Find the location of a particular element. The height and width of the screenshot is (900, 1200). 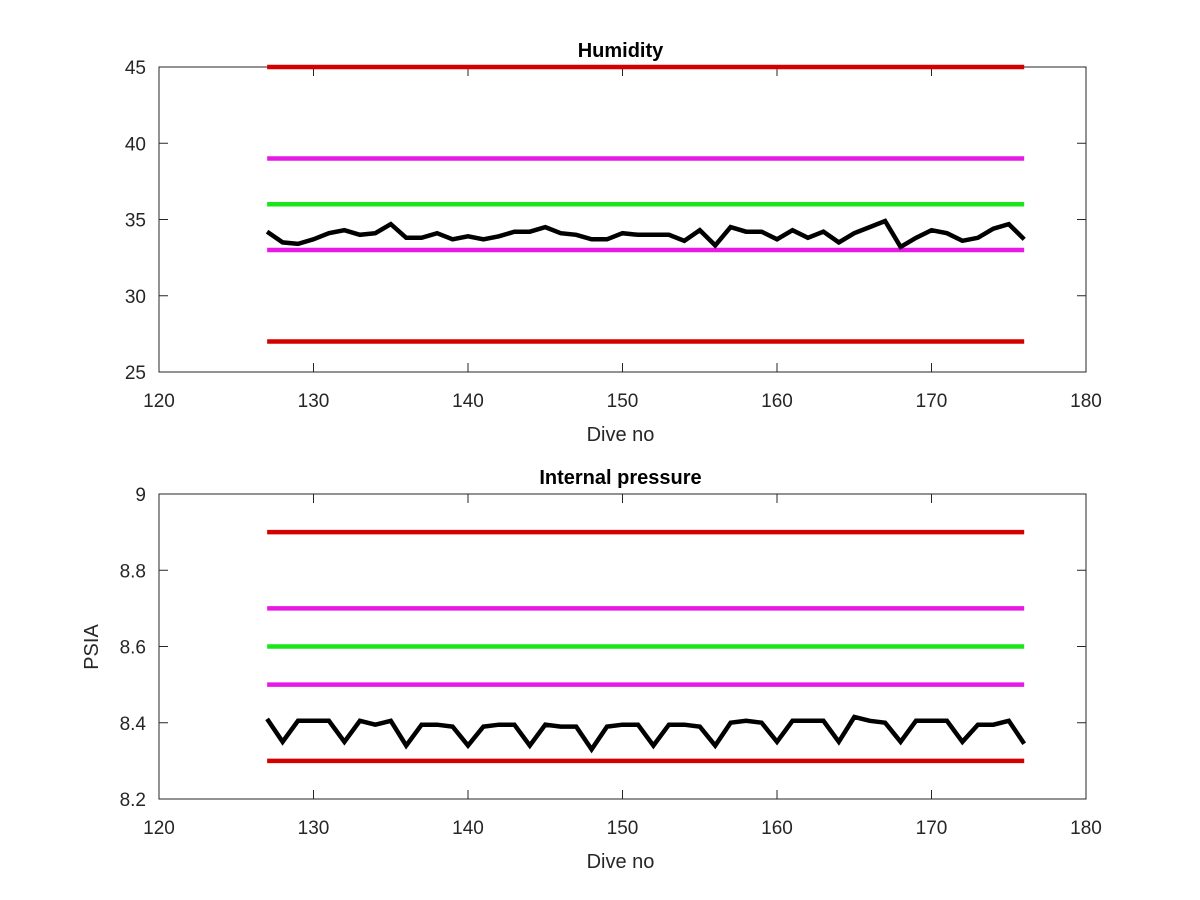

internal-pressure-ytick-label: 8.8 is located at coordinates (133, 571).